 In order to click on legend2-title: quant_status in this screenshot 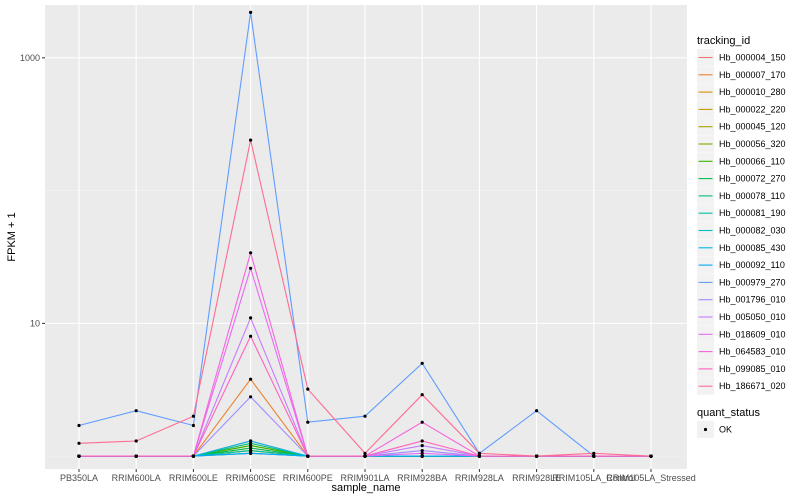, I will do `click(728, 413)`.